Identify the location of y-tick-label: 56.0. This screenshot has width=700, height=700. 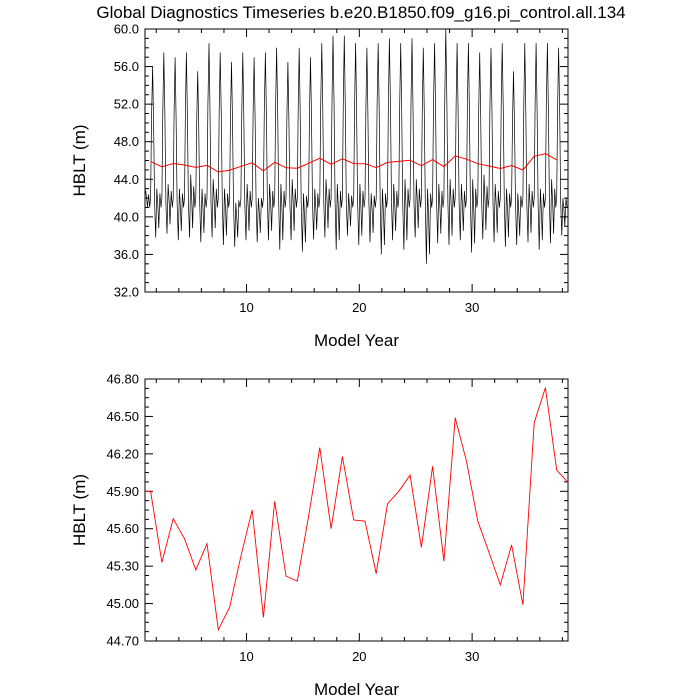
(126, 66).